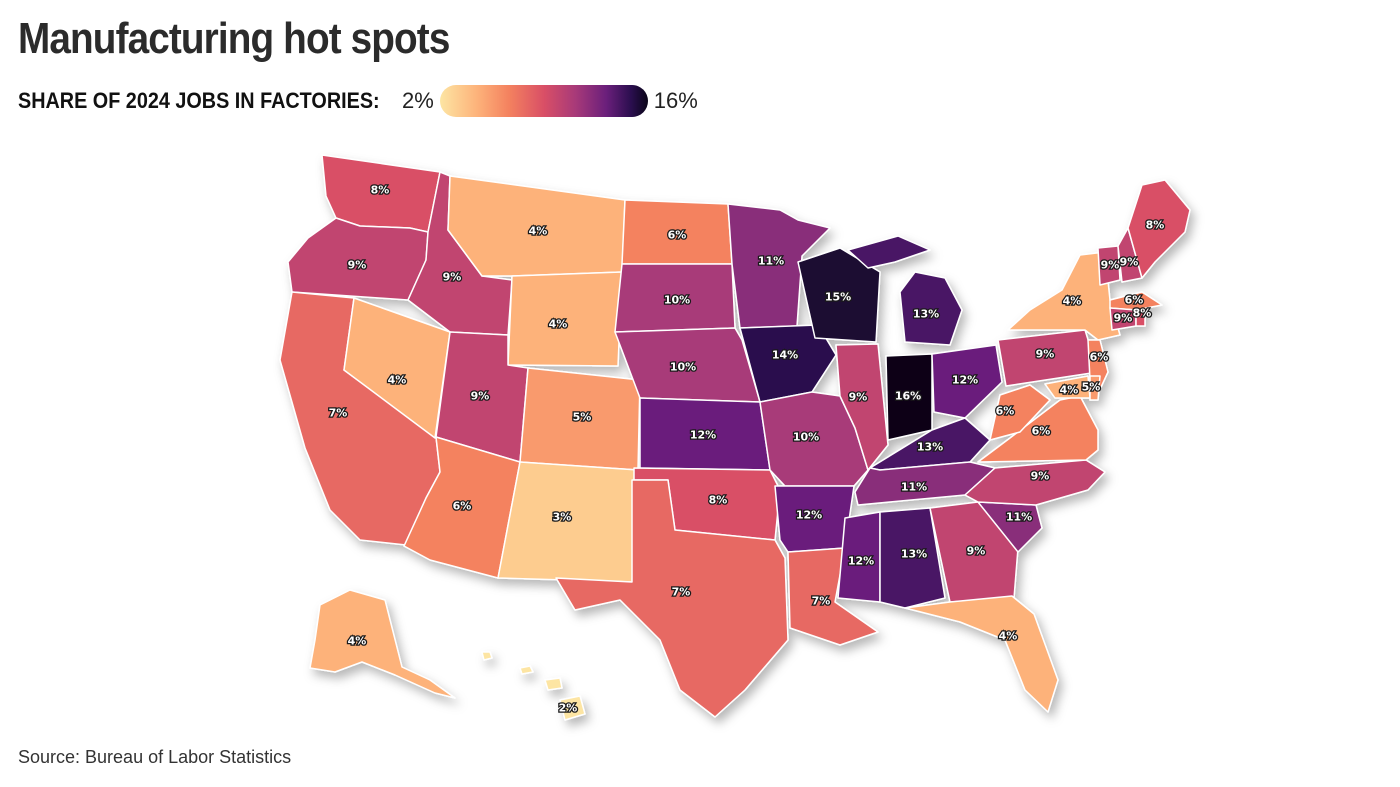 This screenshot has width=1400, height=787. Describe the element at coordinates (234, 38) in the screenshot. I see `chart-title: Manufacturing hot spots` at that location.